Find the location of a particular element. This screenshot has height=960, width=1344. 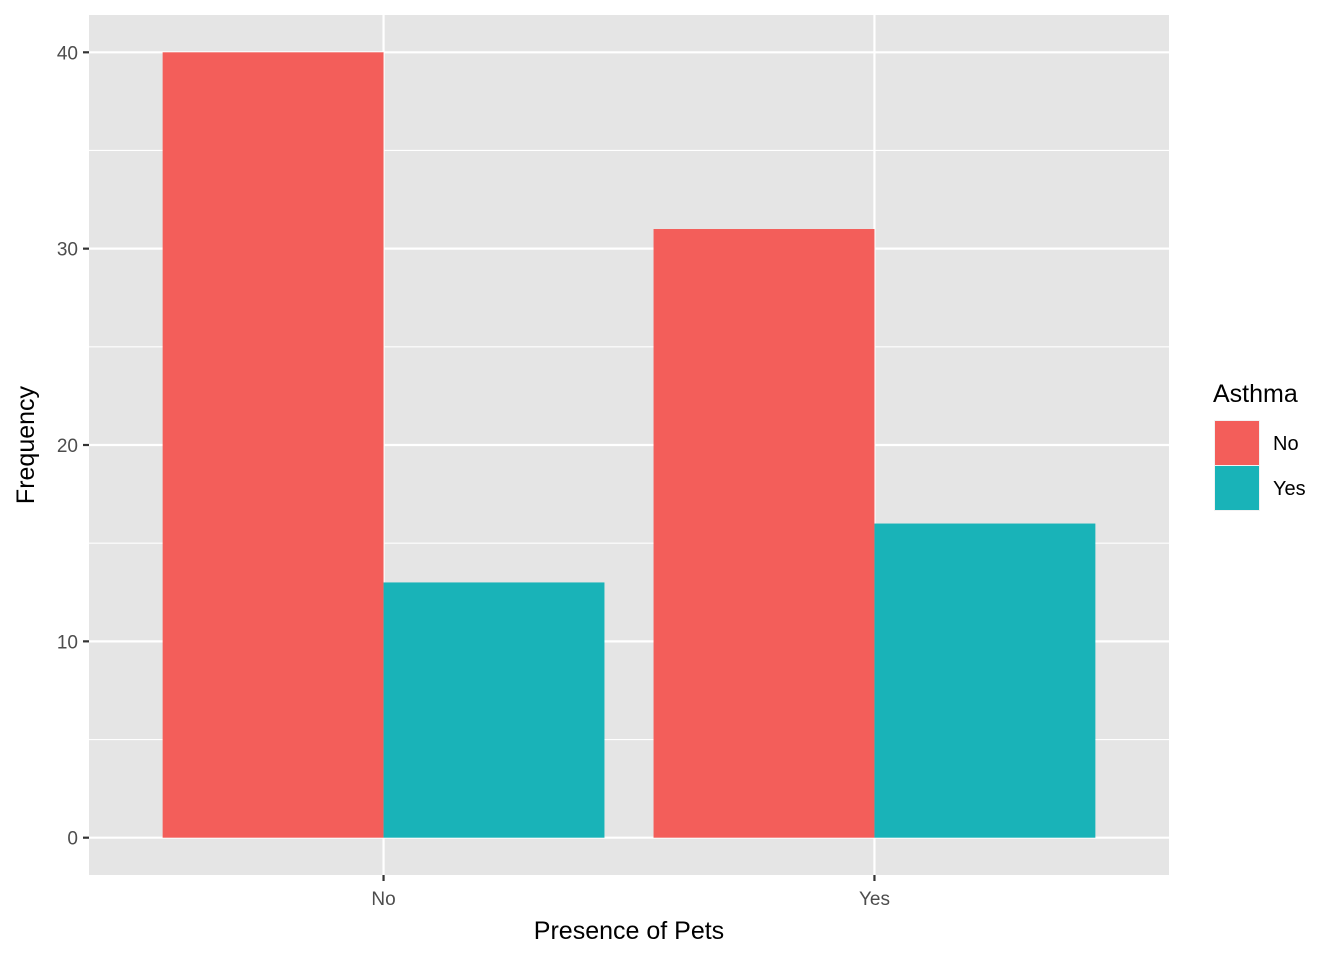

x-tick-label: No is located at coordinates (383, 899).